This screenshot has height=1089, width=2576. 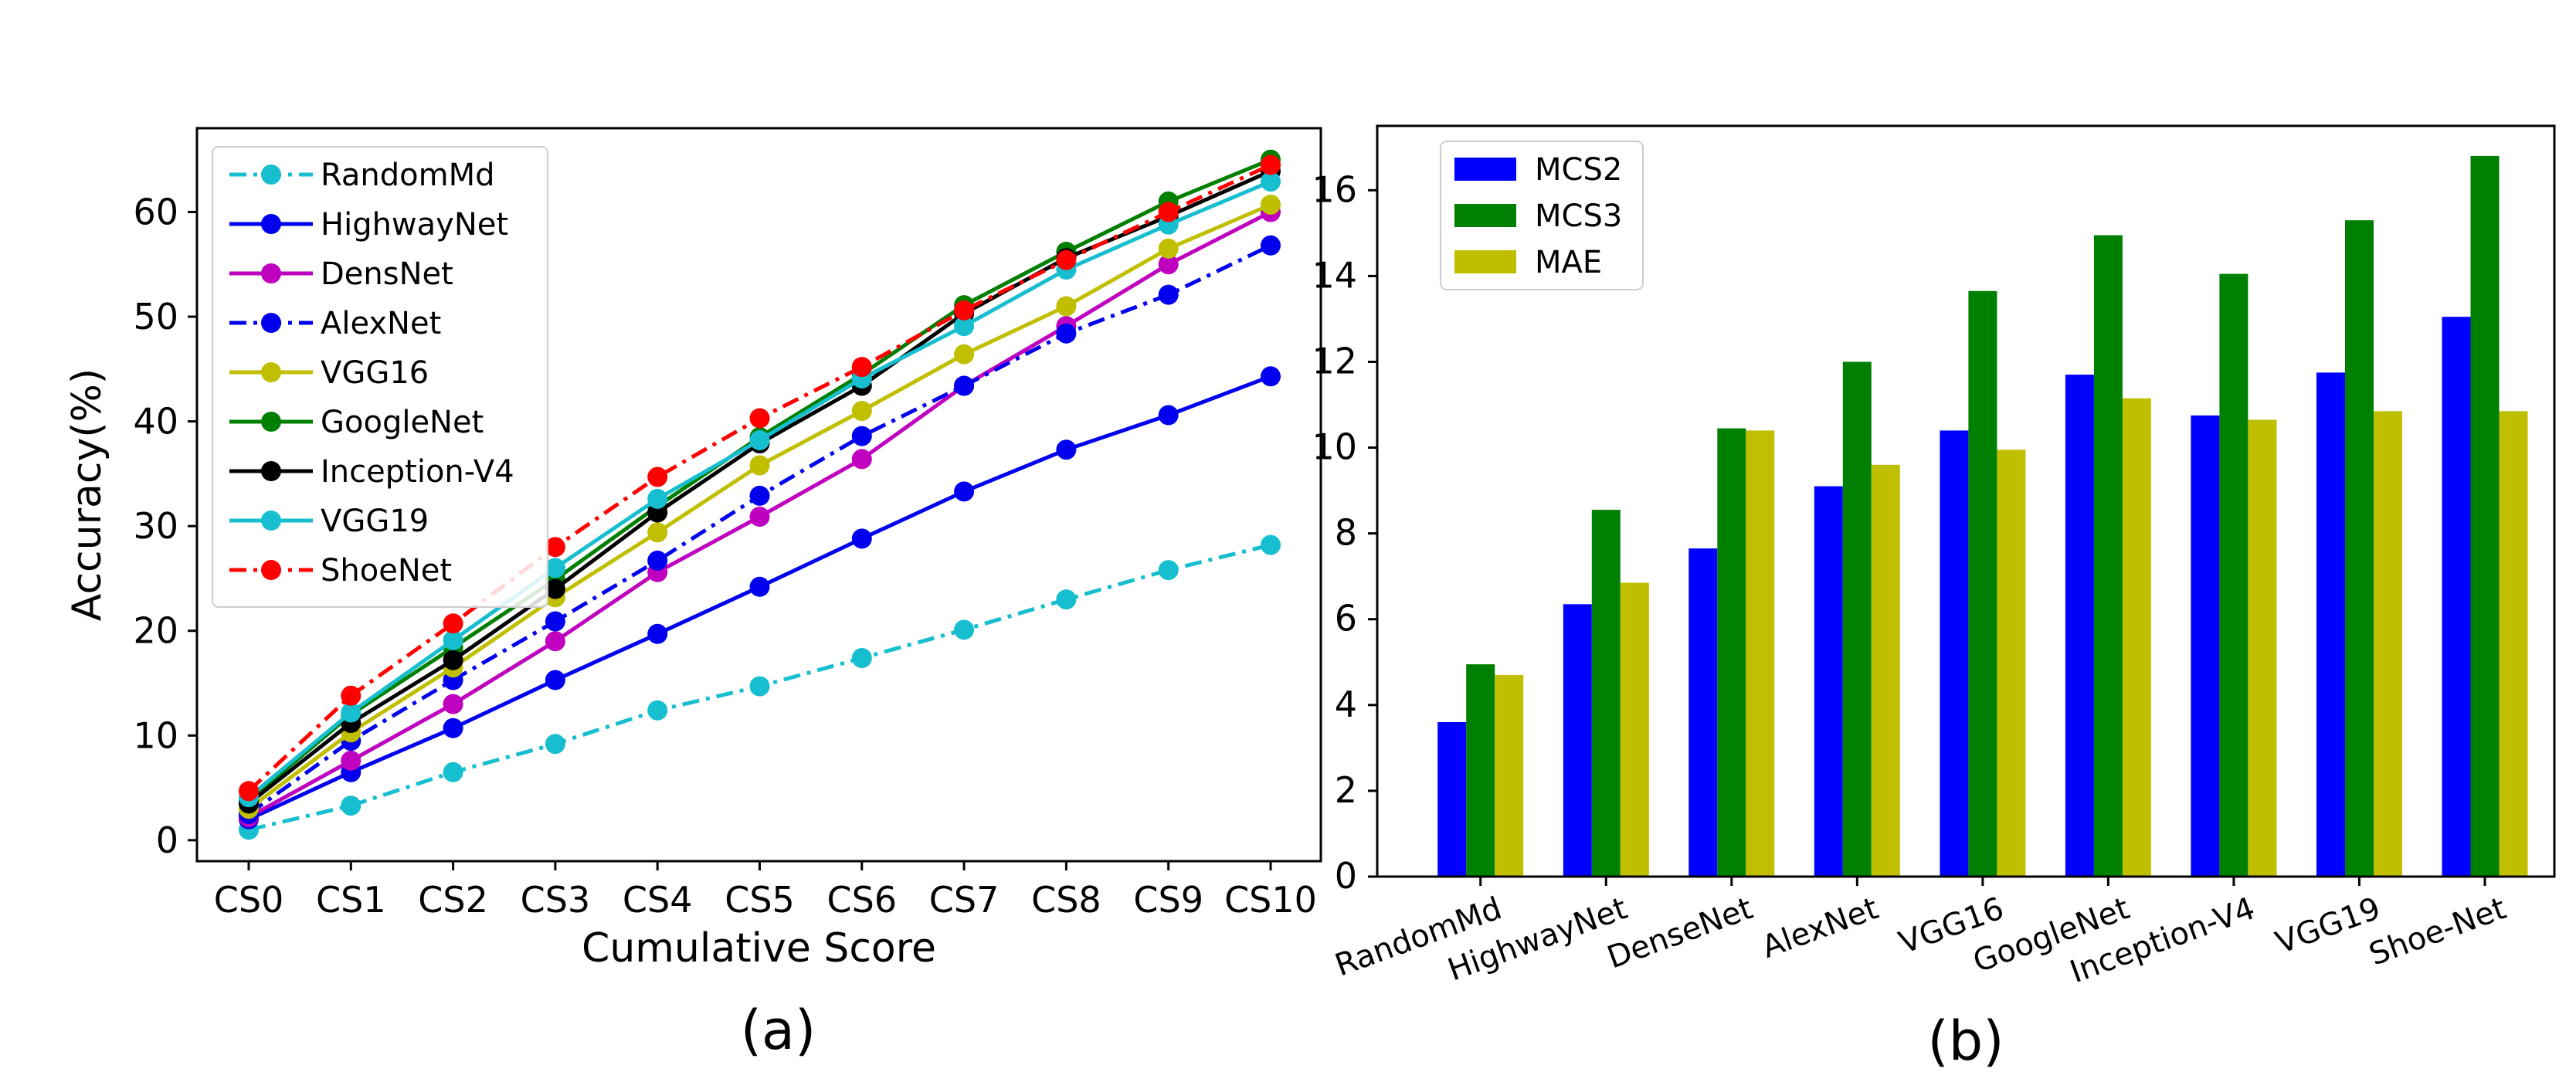 What do you see at coordinates (964, 900) in the screenshot?
I see `x-tick-label: CS7` at bounding box center [964, 900].